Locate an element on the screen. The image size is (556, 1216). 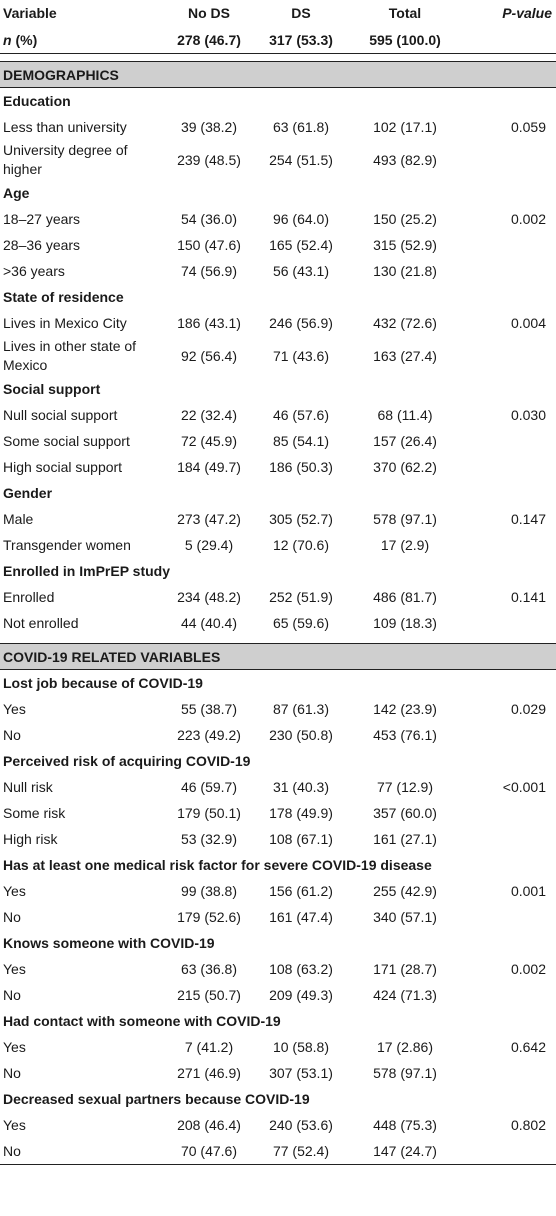
total-cell: 432 (72.6) is located at coordinates (405, 323).